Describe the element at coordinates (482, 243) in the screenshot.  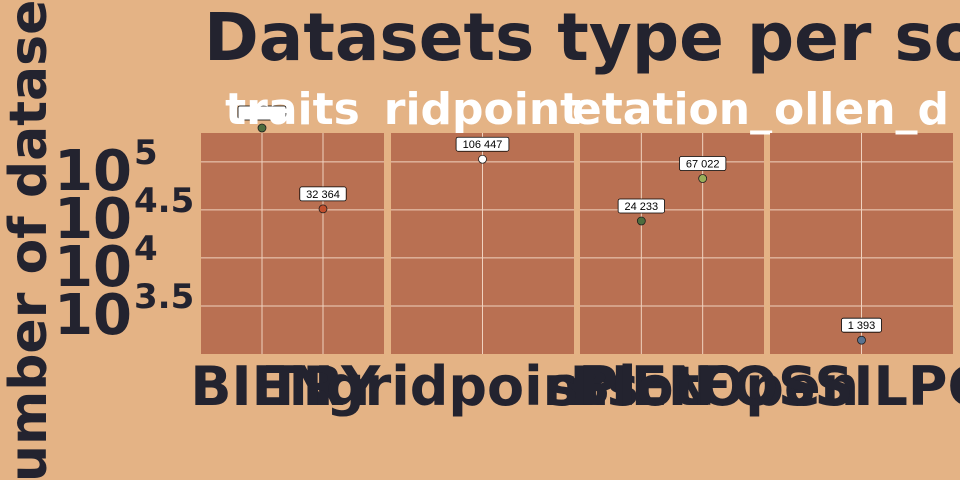
I see `facet-panel: 106 447` at that location.